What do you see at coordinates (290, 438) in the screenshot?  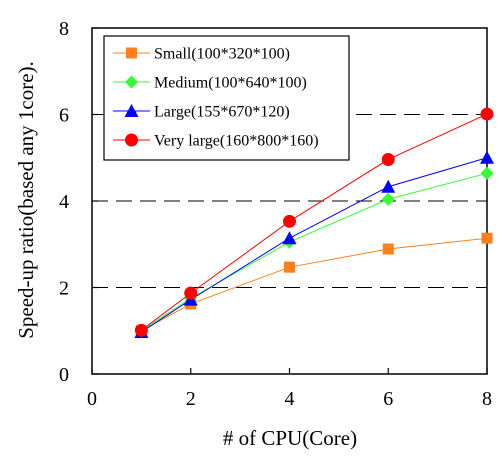 I see `x-axis-title: # of CPU(Core)` at bounding box center [290, 438].